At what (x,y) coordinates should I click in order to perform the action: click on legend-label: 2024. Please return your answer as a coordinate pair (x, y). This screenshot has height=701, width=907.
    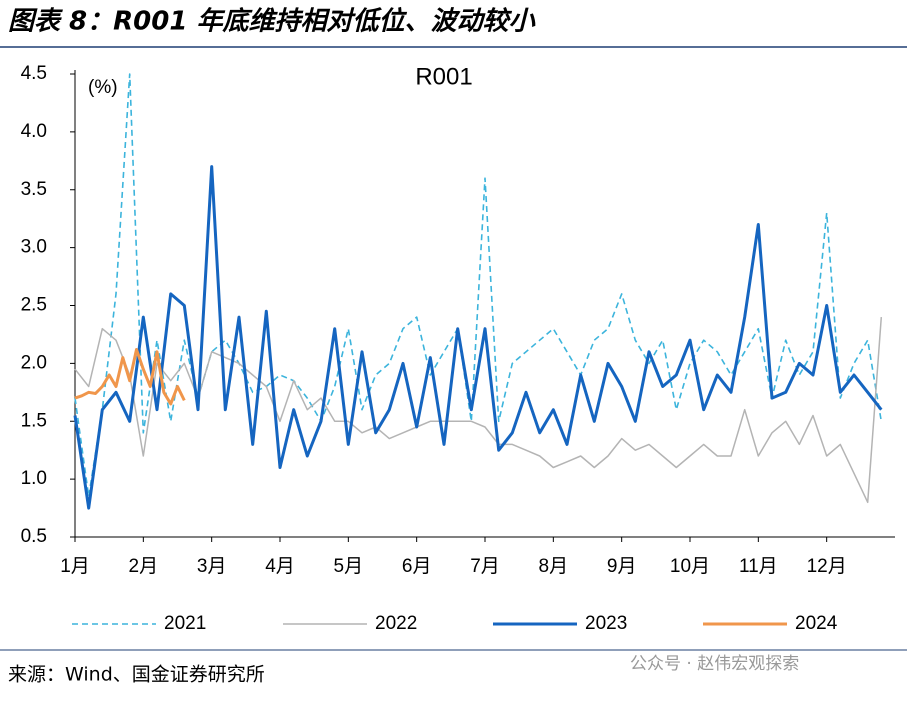
    Looking at the image, I should click on (816, 623).